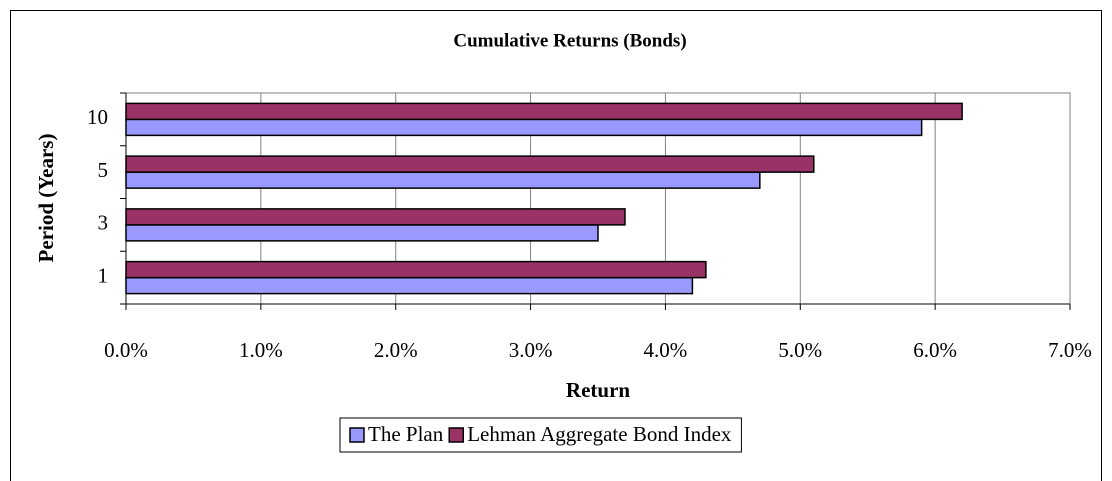 This screenshot has width=1112, height=481. I want to click on legend-box, so click(540, 435).